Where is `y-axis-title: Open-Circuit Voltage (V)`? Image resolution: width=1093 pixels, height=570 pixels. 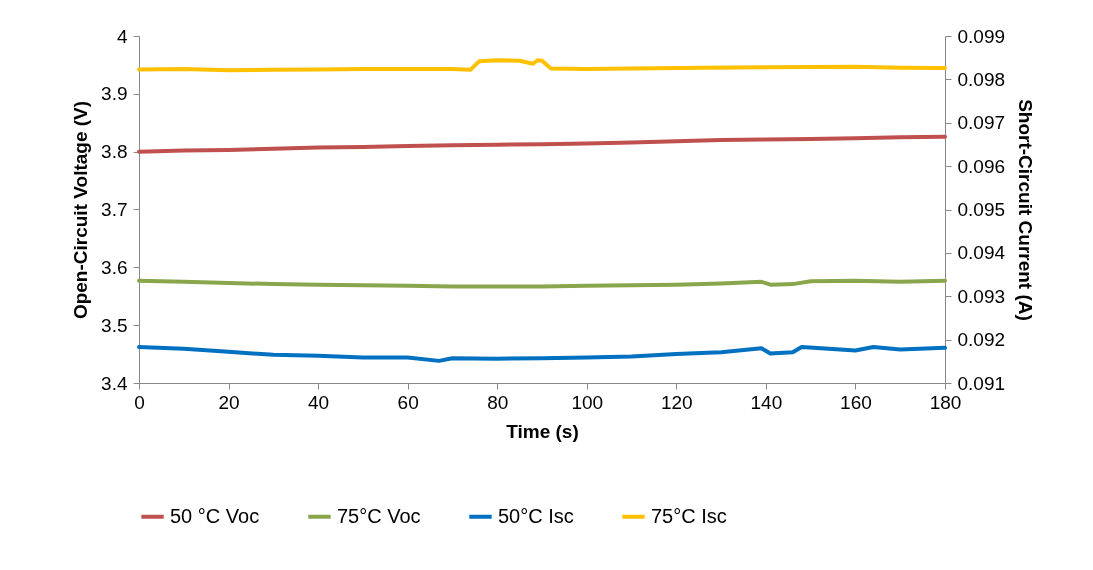 y-axis-title: Open-Circuit Voltage (V) is located at coordinates (81, 210).